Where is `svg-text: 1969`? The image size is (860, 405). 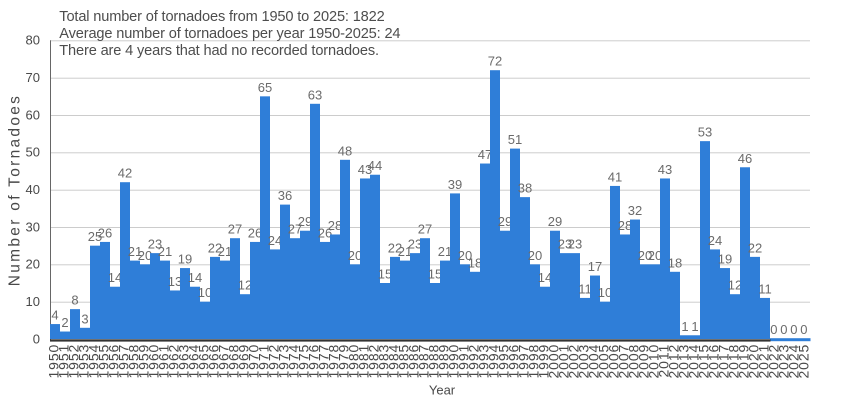 svg-text: 1969 is located at coordinates (243, 361).